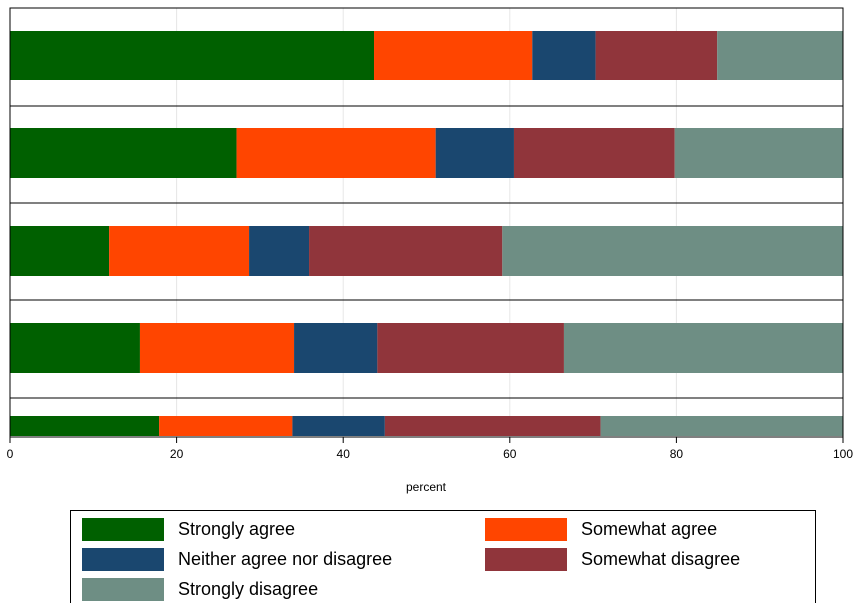  I want to click on legend-label: Strongly agree, so click(237, 528).